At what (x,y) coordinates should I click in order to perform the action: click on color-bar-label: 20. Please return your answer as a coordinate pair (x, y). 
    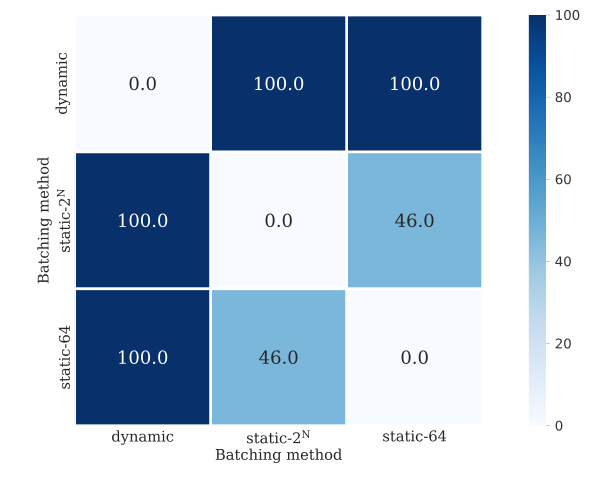
    Looking at the image, I should click on (563, 343).